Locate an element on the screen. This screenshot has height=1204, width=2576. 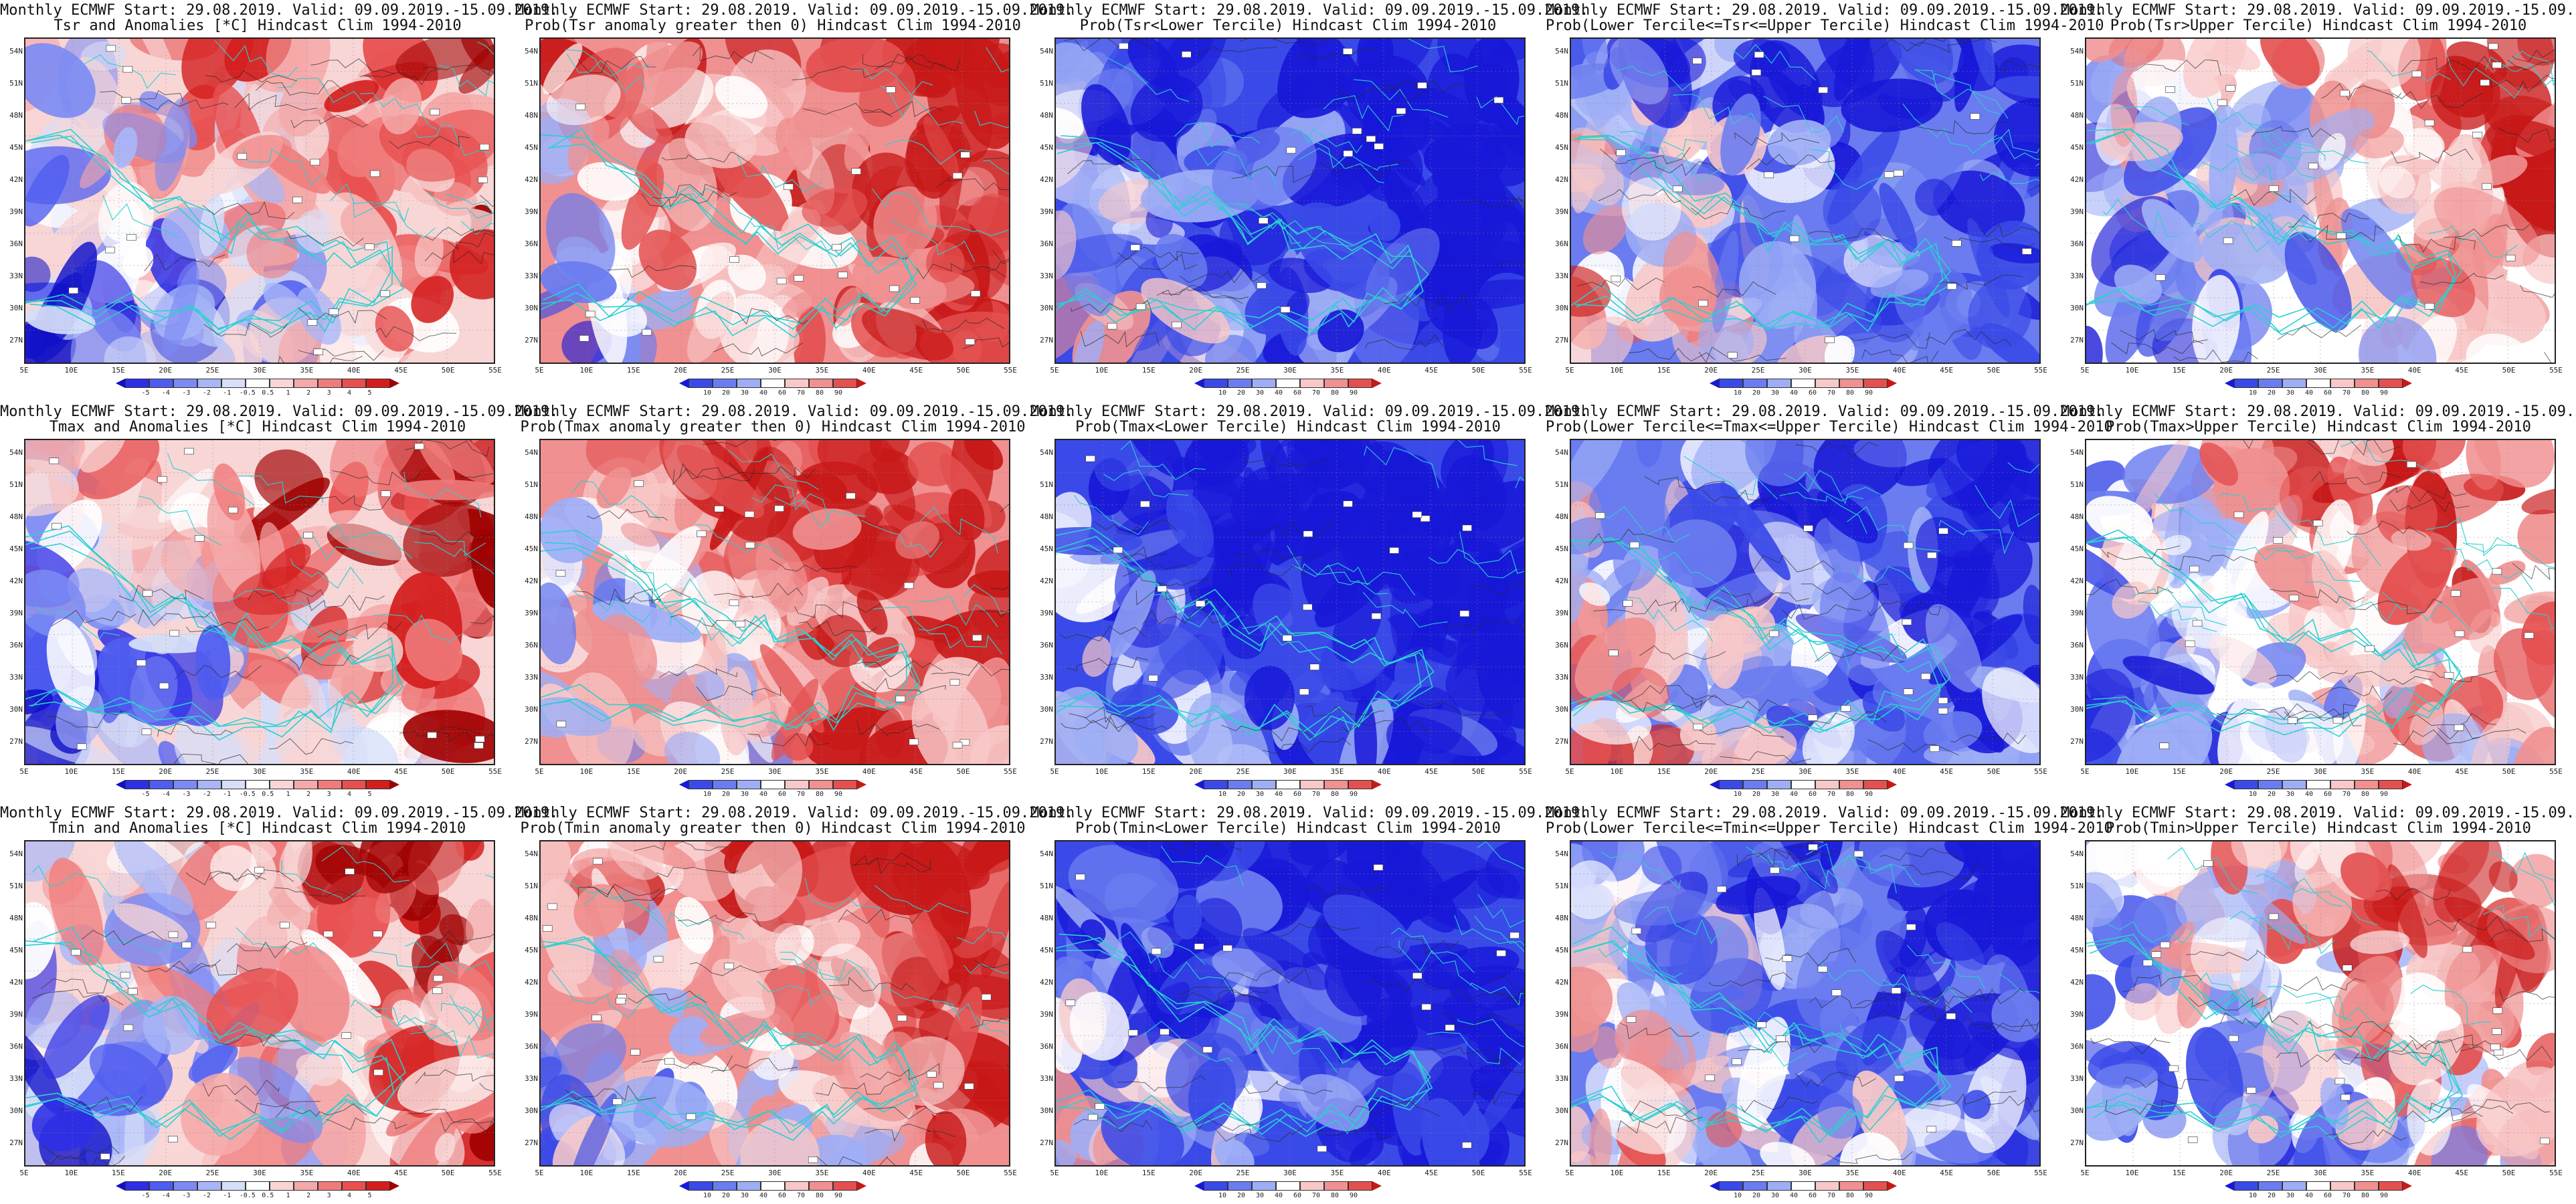
colorbar-tick-label: 1 is located at coordinates (288, 393).